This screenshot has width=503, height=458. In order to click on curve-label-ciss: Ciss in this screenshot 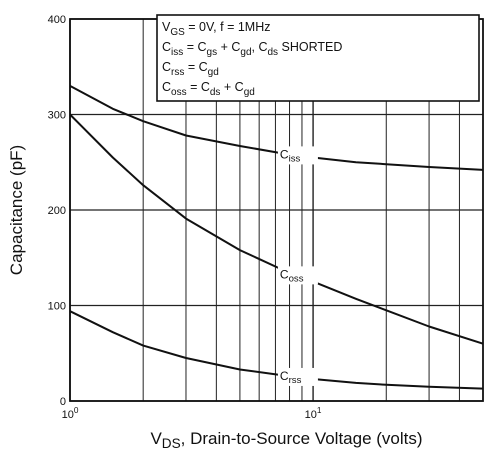, I will do `click(290, 155)`.